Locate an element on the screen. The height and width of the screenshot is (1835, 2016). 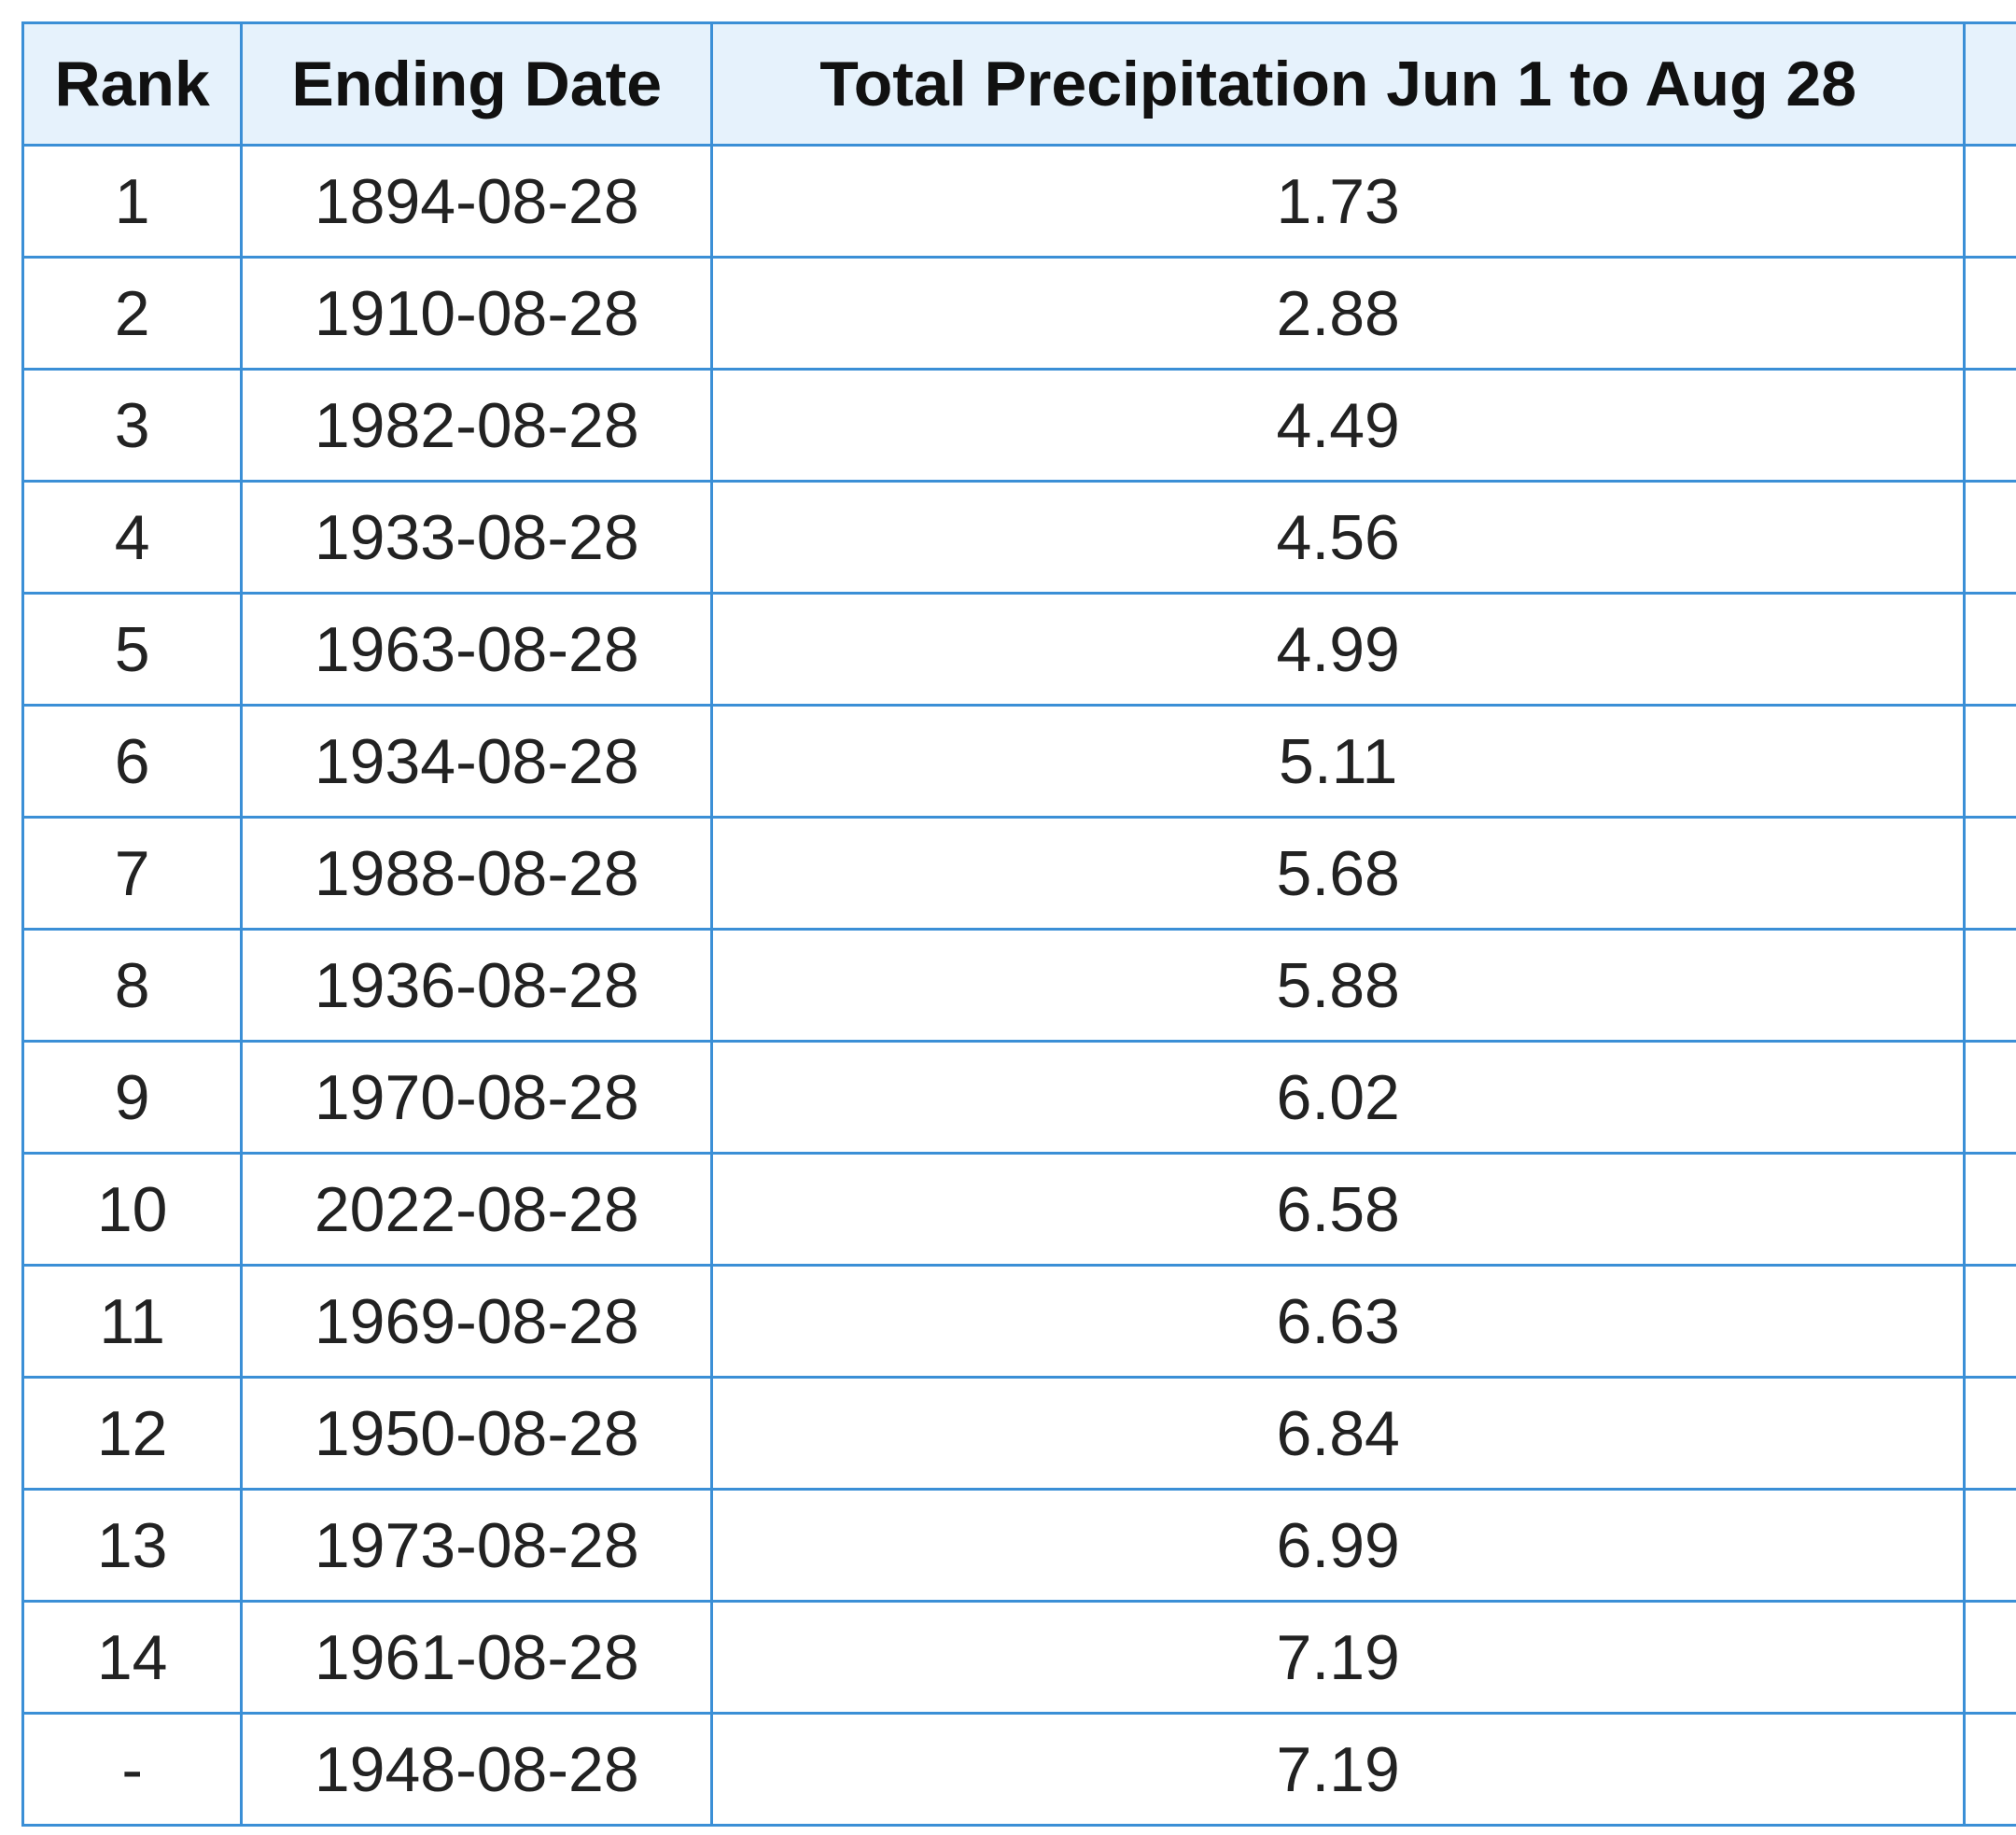
rank-cell: 6 is located at coordinates (132, 761).